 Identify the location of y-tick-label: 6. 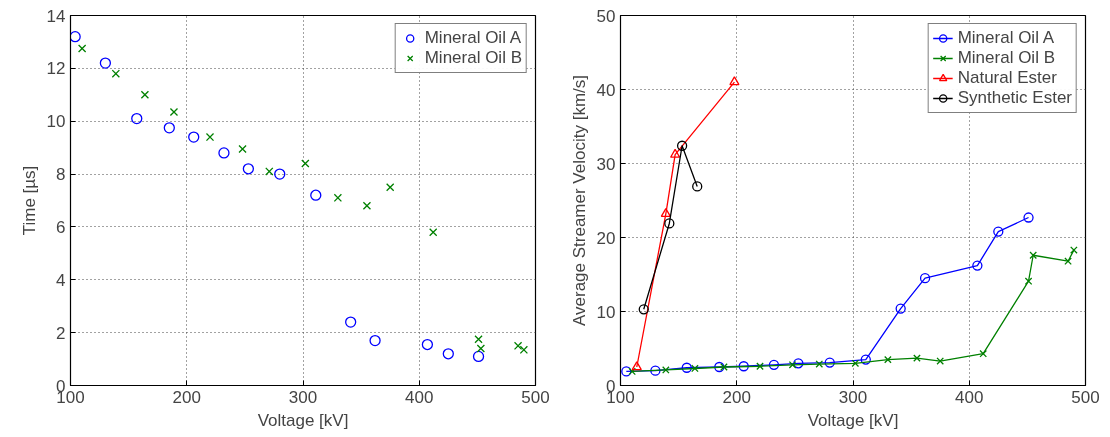
(61, 227).